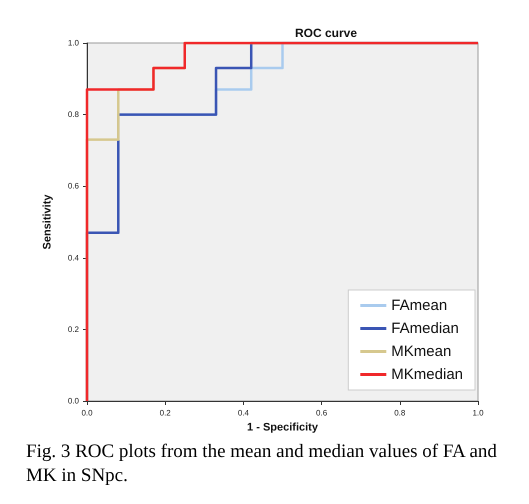 The width and height of the screenshot is (529, 504). I want to click on y-tick-label: 0.2, so click(74, 329).